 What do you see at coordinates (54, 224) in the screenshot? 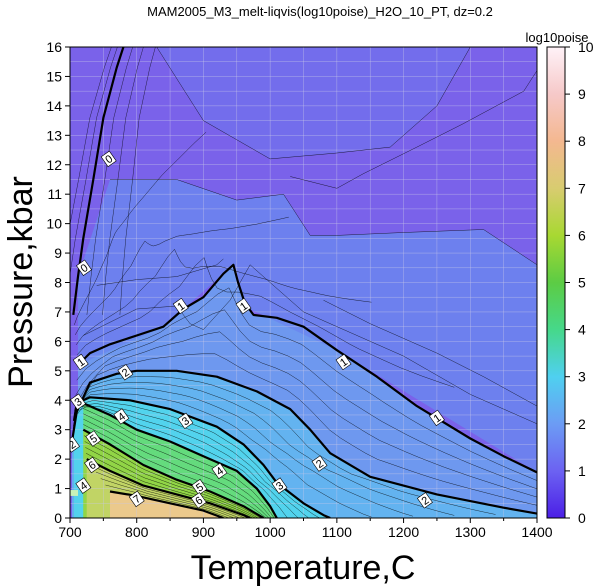
I see `y-tick-label: 10` at bounding box center [54, 224].